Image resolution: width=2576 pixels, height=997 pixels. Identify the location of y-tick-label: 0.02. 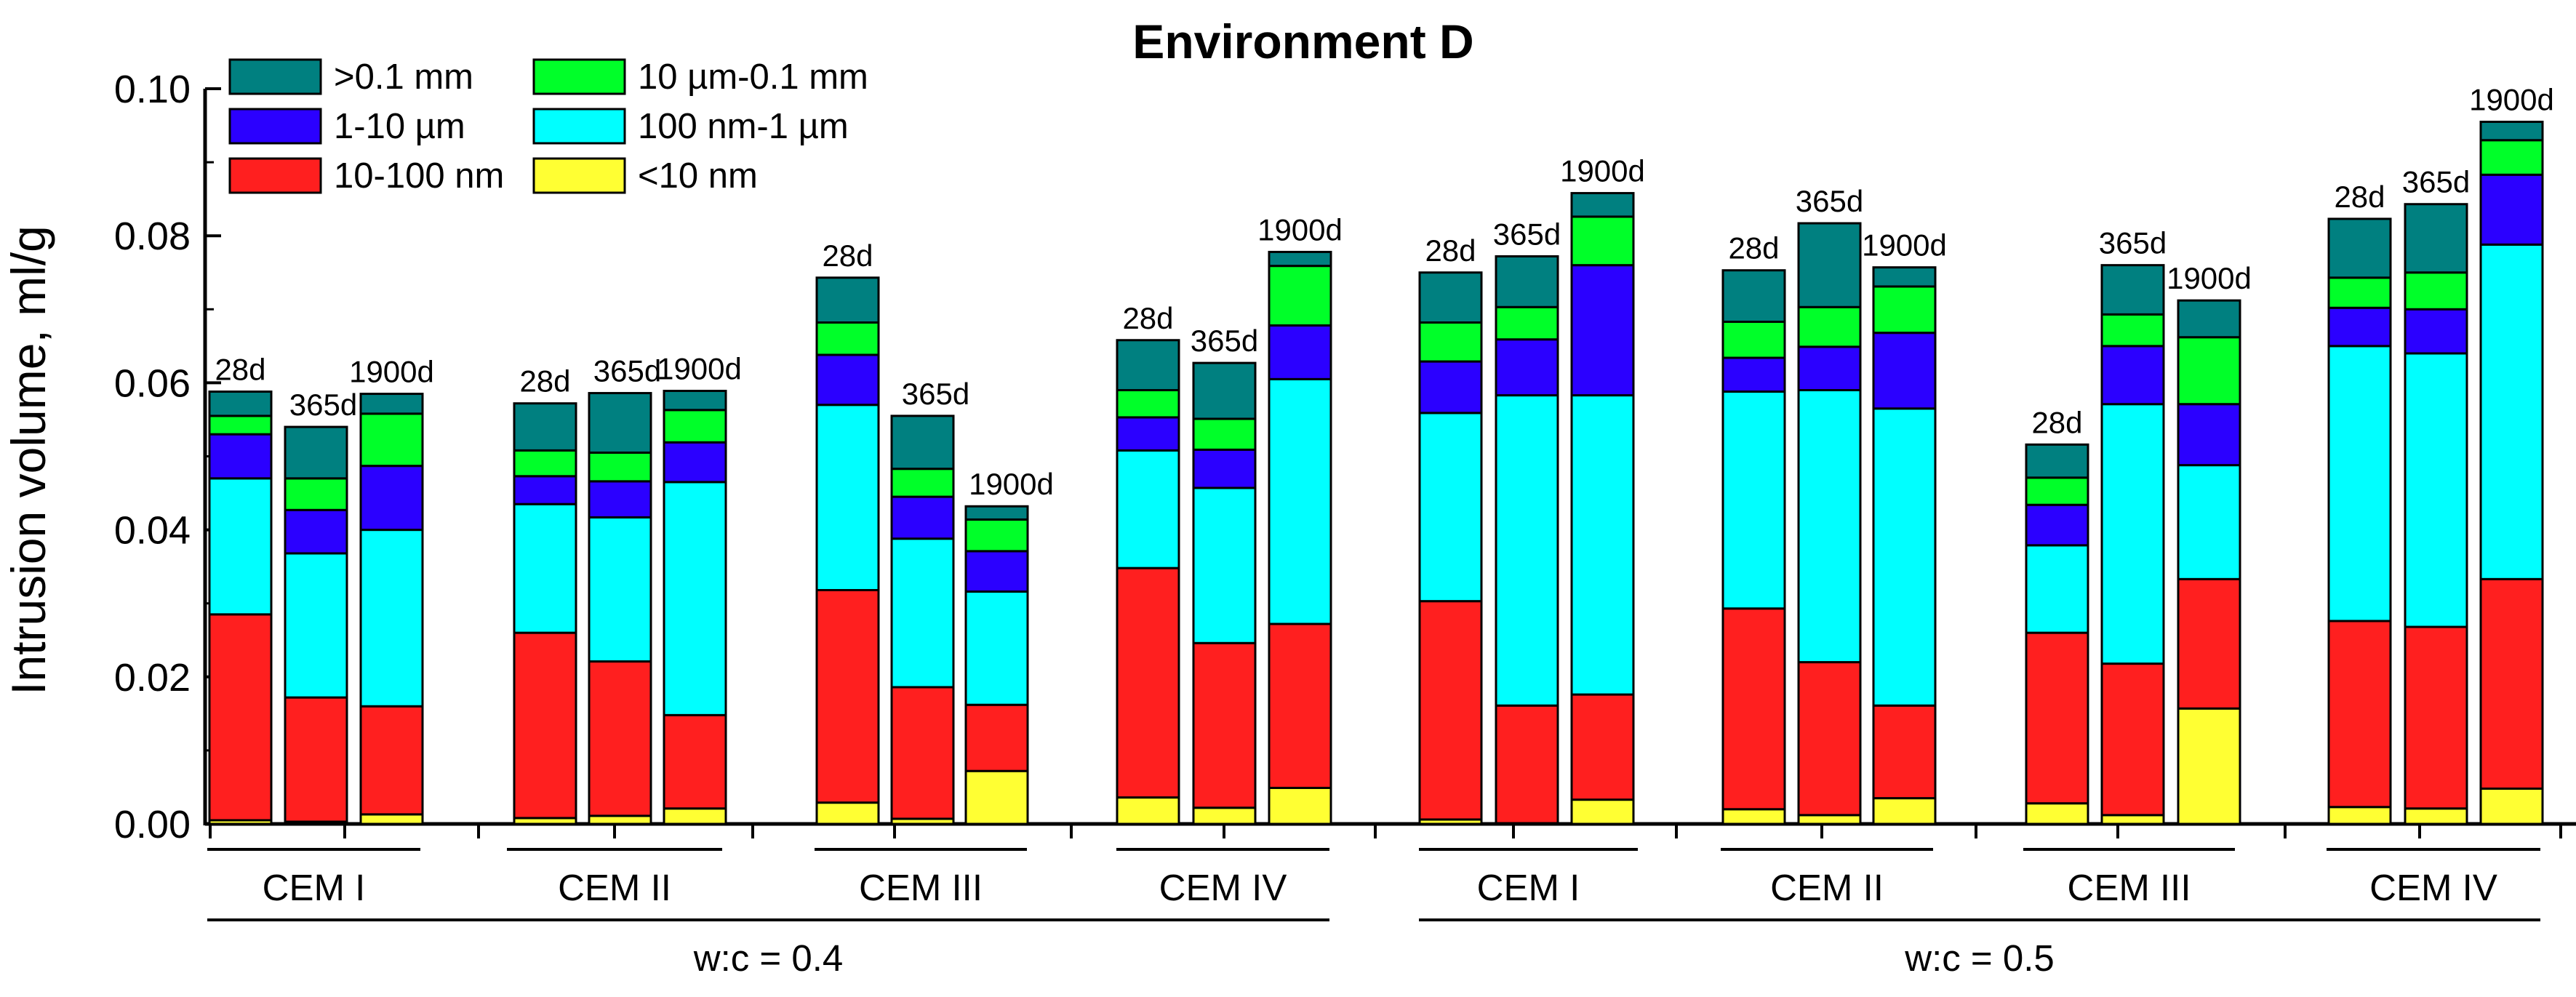
(152, 678).